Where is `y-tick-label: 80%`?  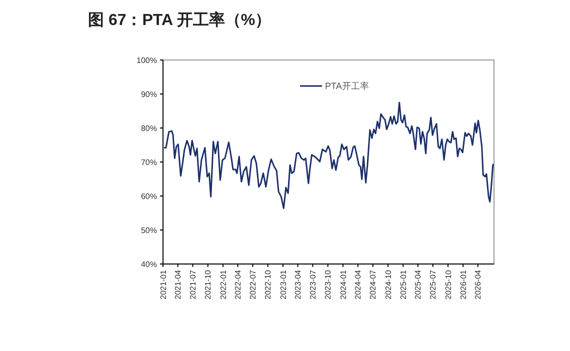 y-tick-label: 80% is located at coordinates (148, 128).